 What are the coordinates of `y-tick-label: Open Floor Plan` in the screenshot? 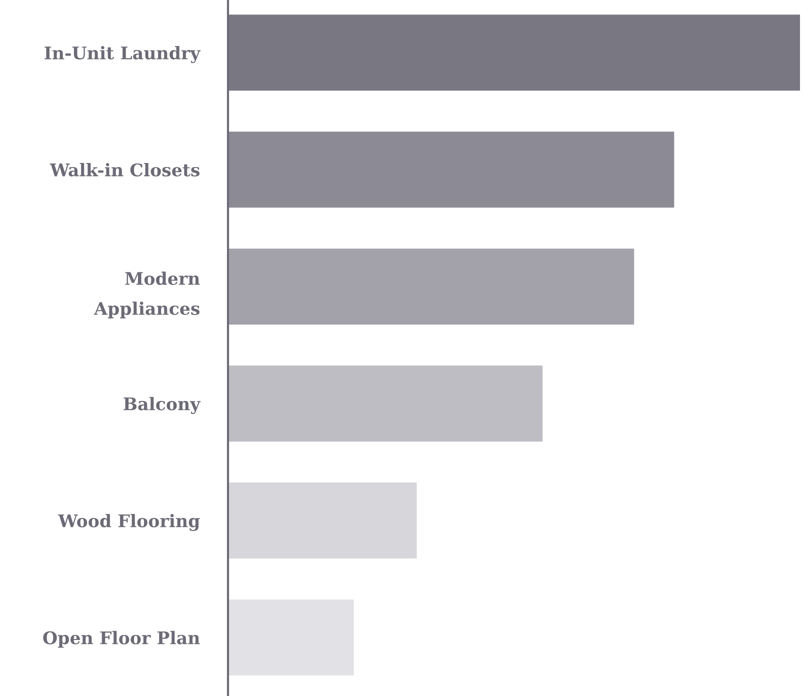 It's located at (121, 639).